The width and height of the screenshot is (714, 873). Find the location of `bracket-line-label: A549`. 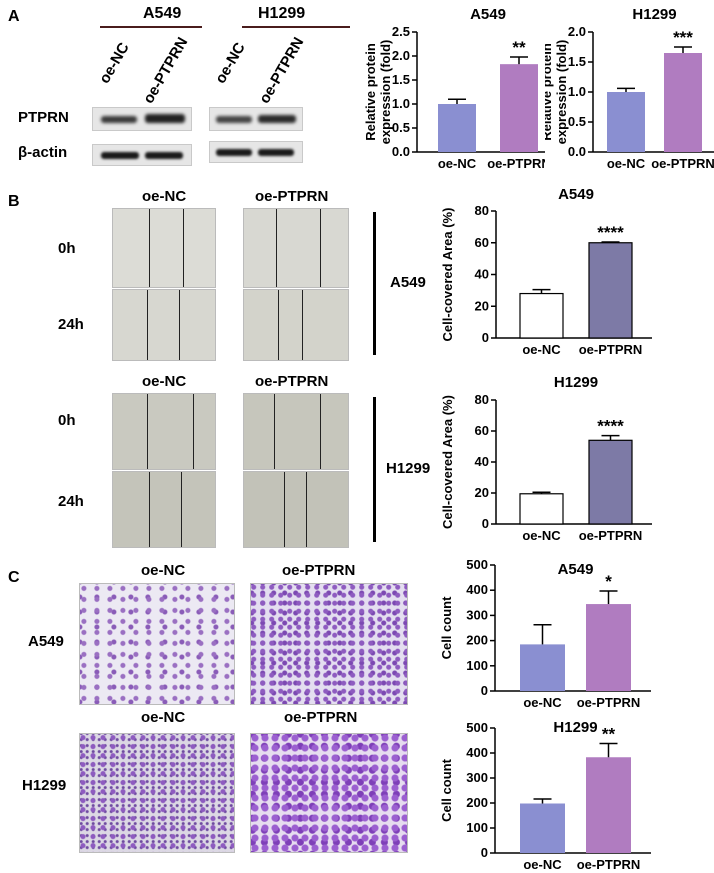

bracket-line-label: A549 is located at coordinates (408, 282).